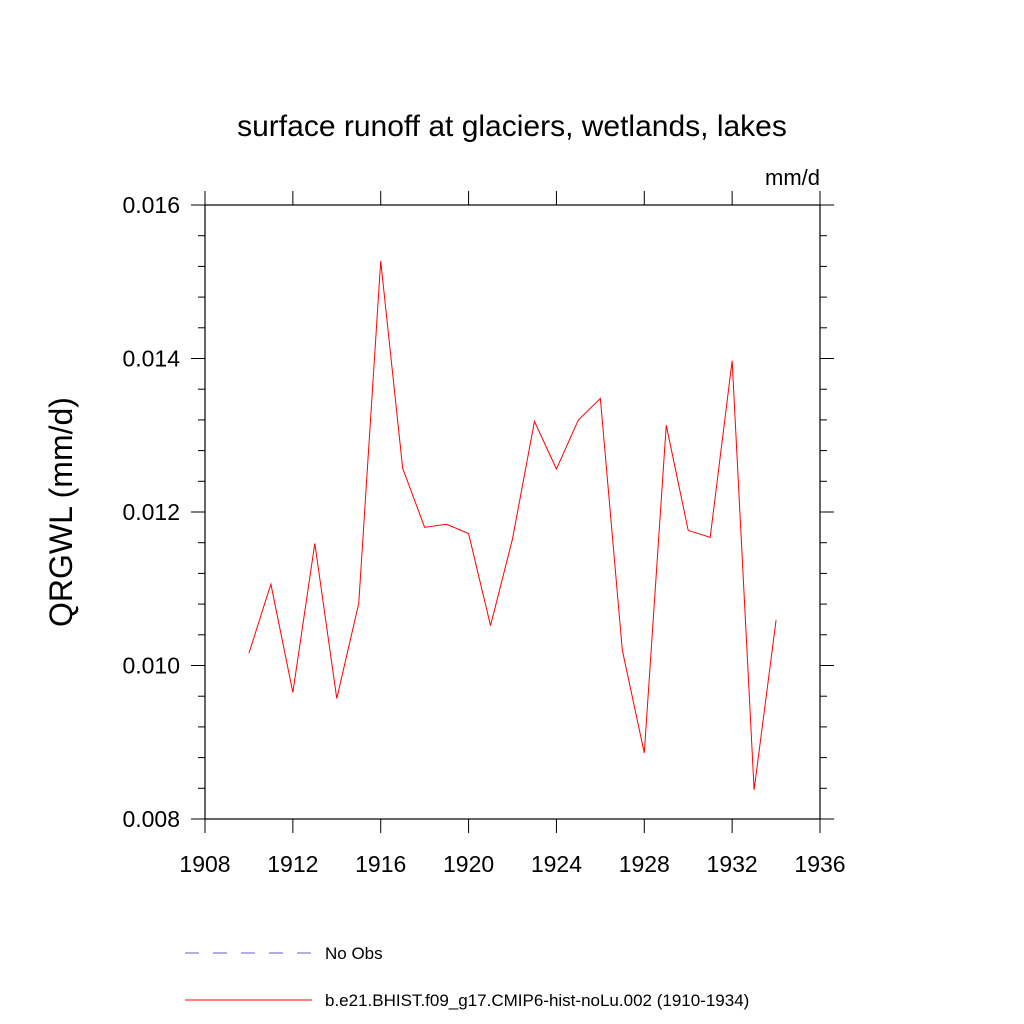  I want to click on x-tick-label: 1912, so click(292, 864).